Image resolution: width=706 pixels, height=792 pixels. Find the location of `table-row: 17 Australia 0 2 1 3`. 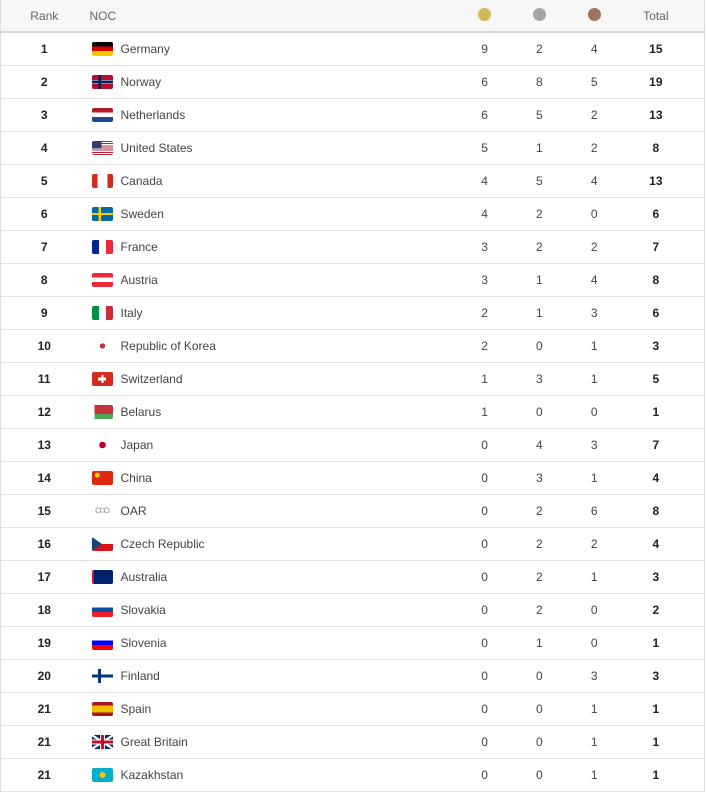

table-row: 17 Australia 0 2 1 3 is located at coordinates (352, 576).